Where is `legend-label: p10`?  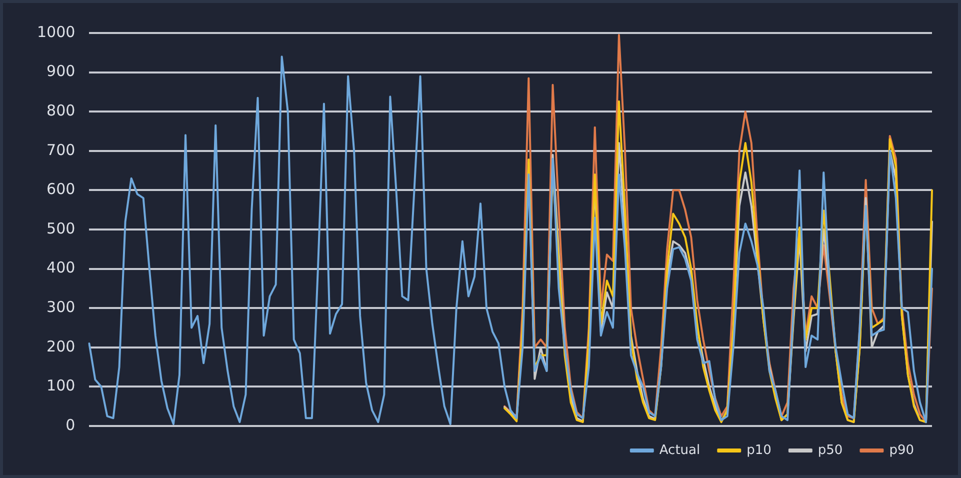
legend-label: p10 is located at coordinates (759, 450).